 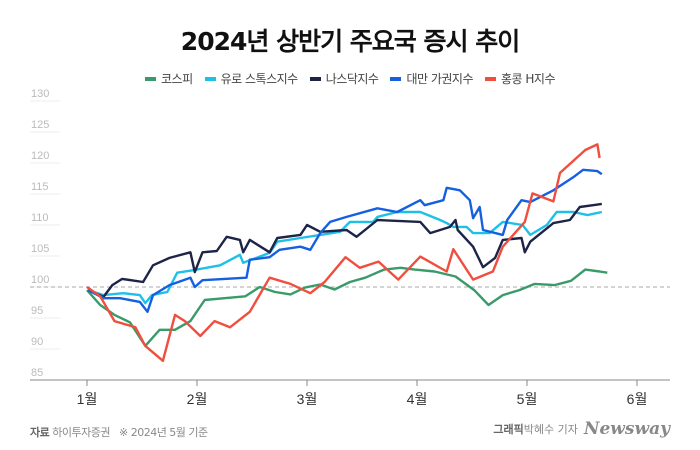 I want to click on y-tick-label: 125, so click(x=40, y=125).